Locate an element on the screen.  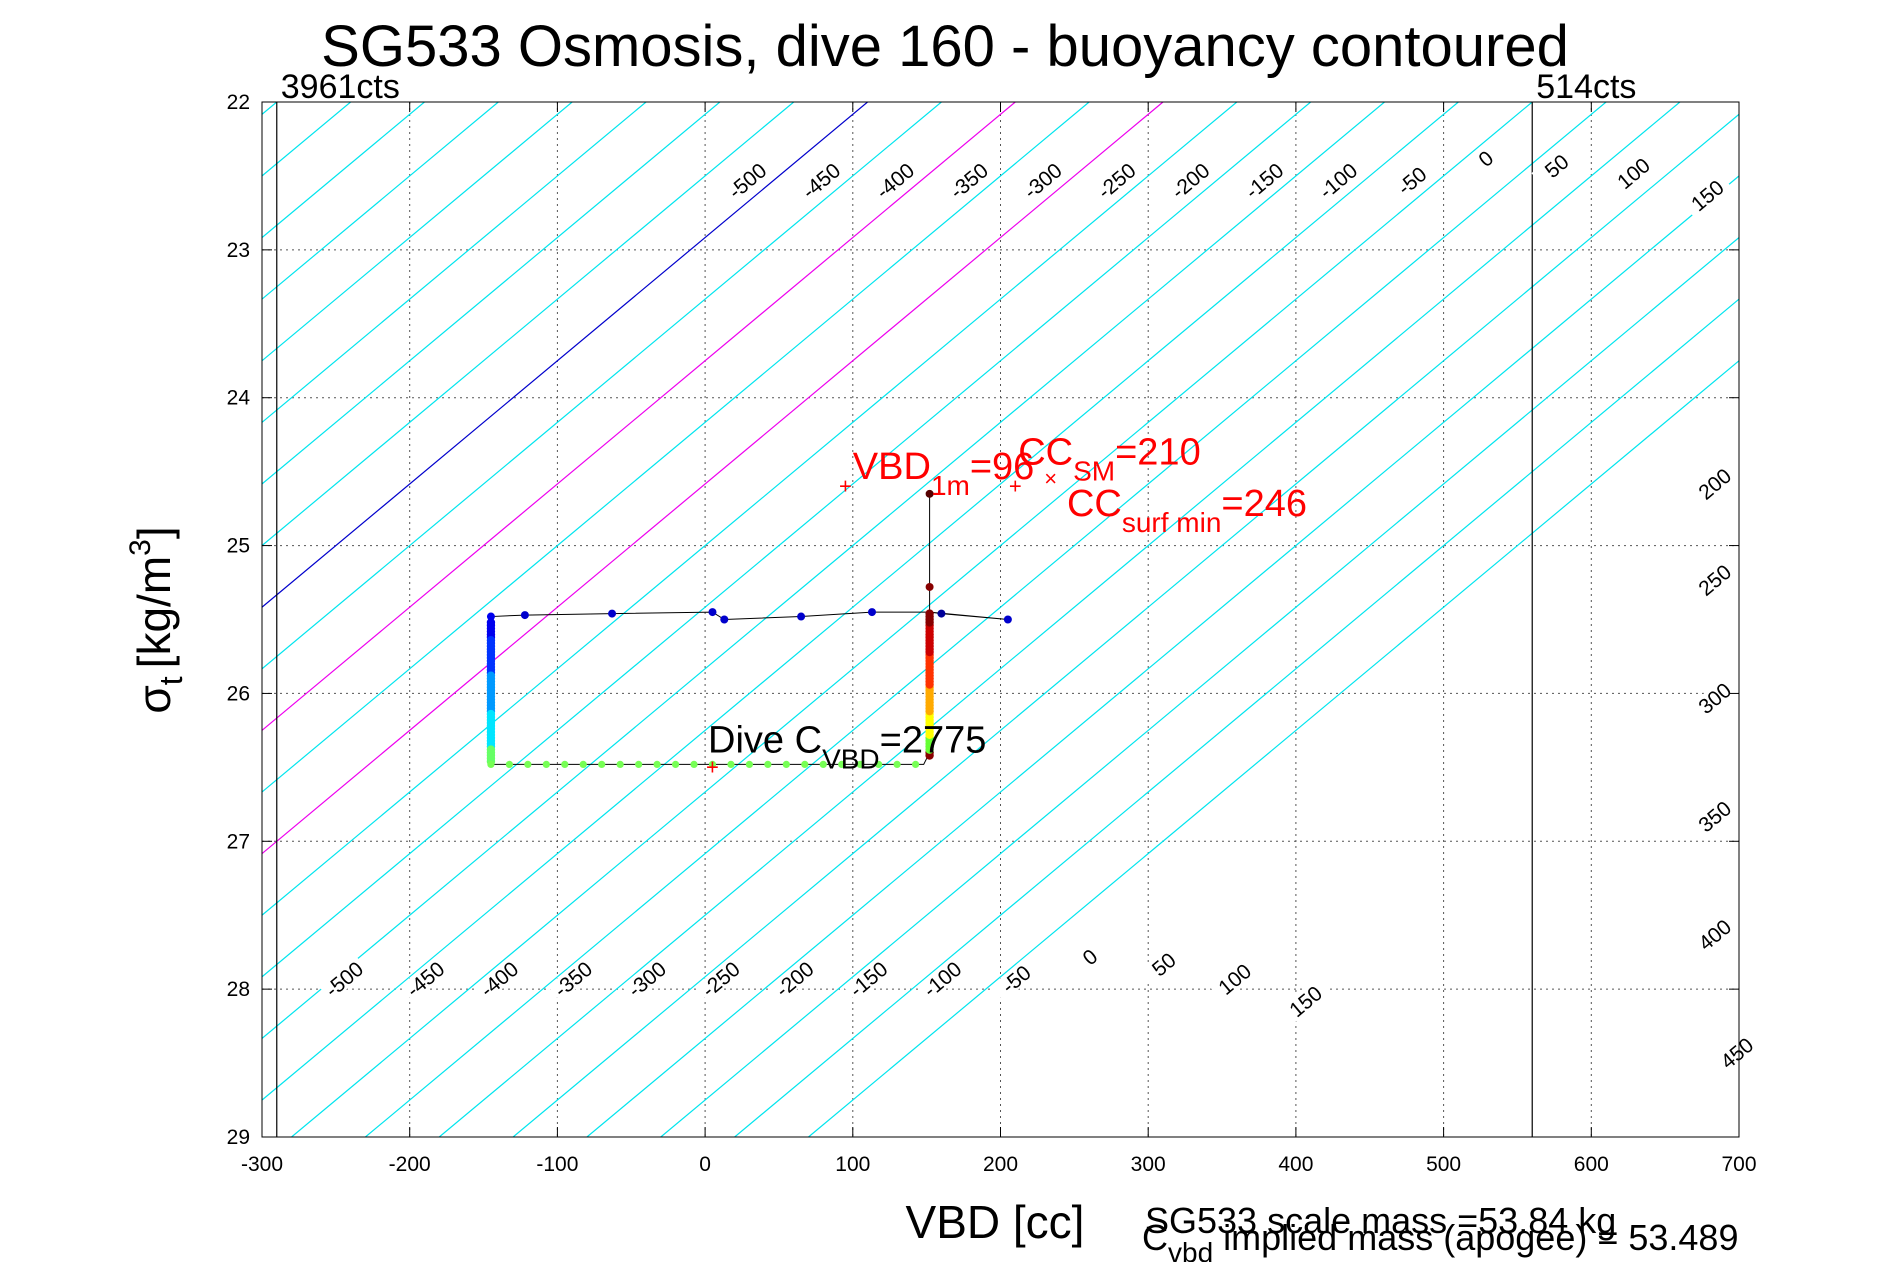
x-tick-label: -300 is located at coordinates (262, 1164).